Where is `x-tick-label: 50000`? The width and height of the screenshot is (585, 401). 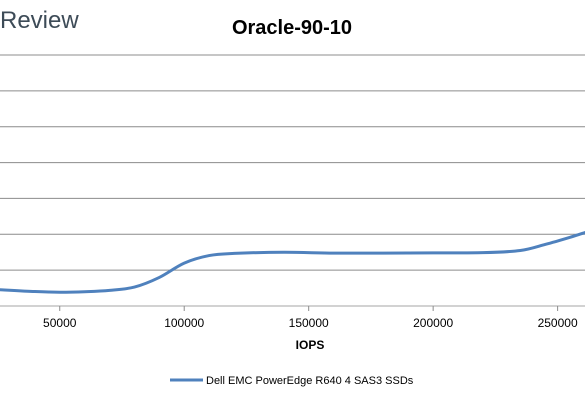
x-tick-label: 50000 is located at coordinates (60, 323).